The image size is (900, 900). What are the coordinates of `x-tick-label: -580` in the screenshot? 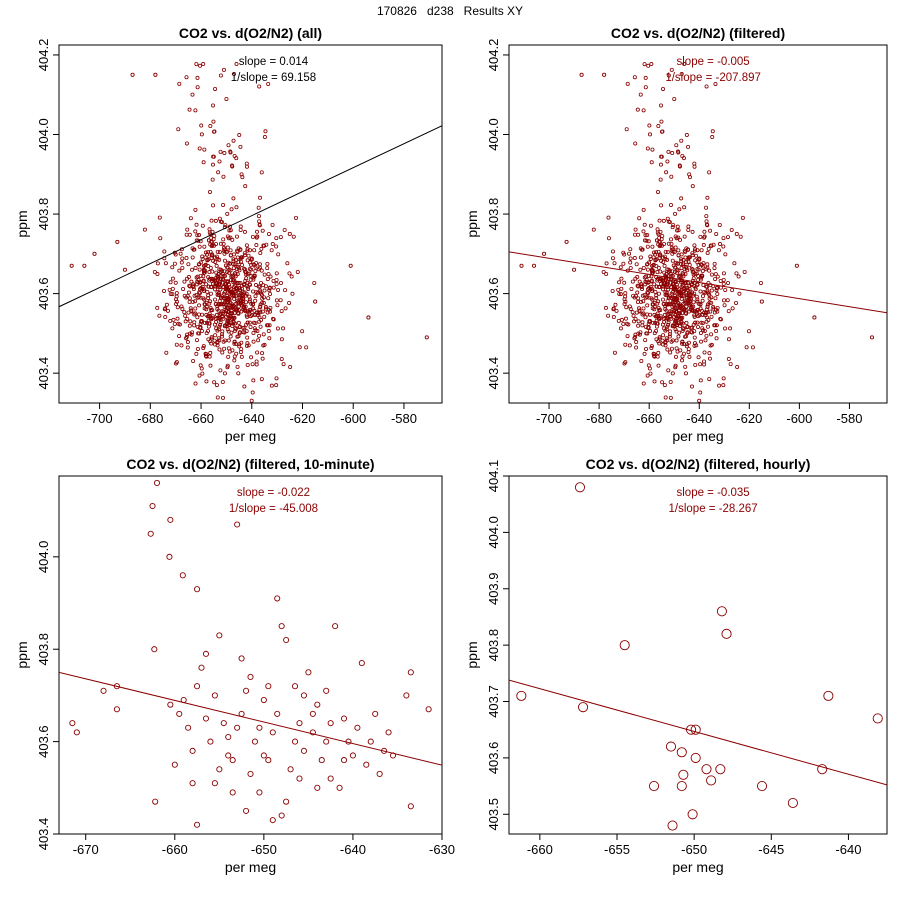 It's located at (849, 418).